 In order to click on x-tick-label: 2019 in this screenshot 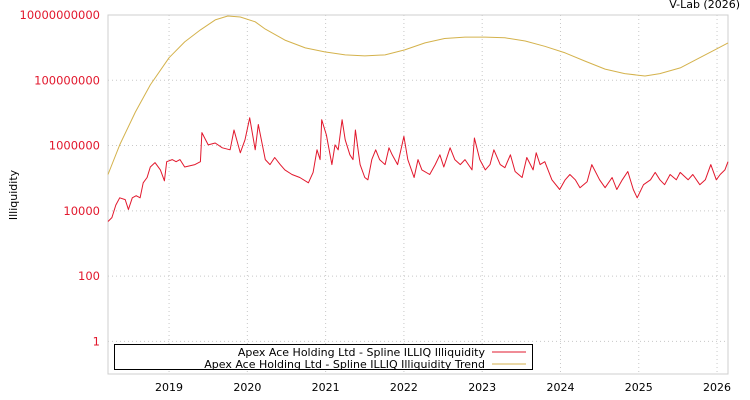, I will do `click(169, 387)`.